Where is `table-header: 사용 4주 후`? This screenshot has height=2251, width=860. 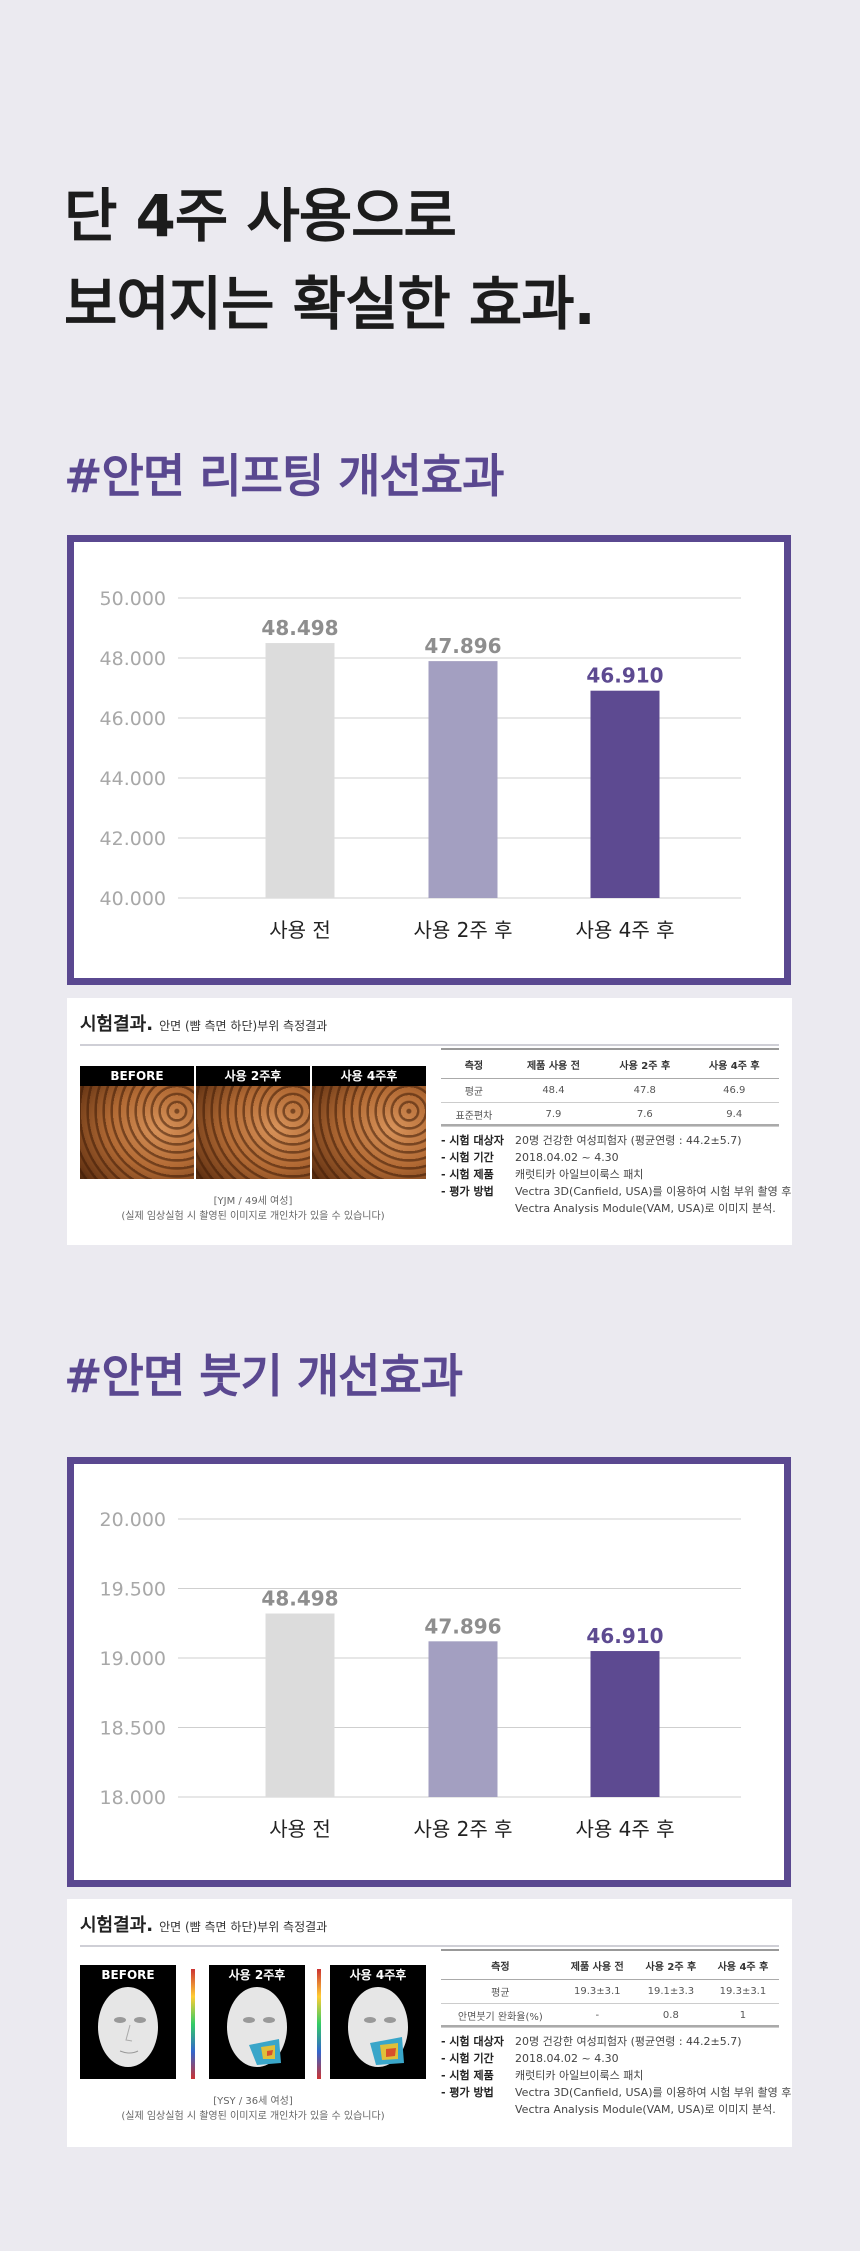 table-header: 사용 4주 후 is located at coordinates (734, 1063).